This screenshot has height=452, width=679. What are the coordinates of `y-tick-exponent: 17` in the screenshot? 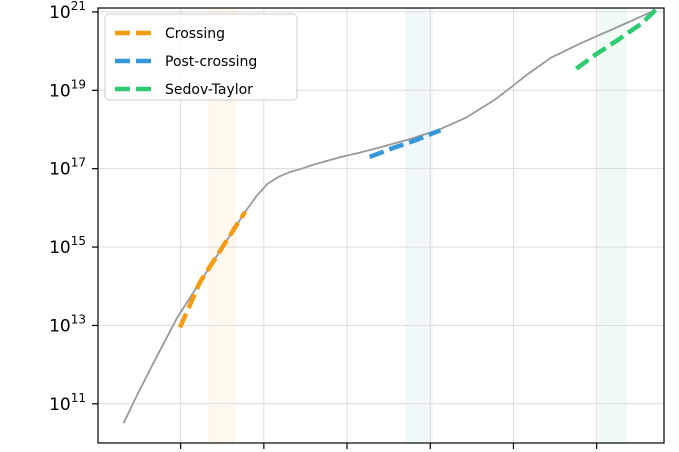 It's located at (78, 163).